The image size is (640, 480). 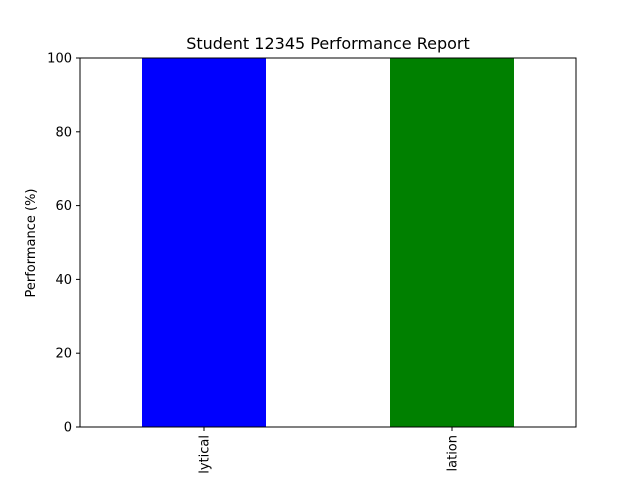 I want to click on y-tick-label: 0, so click(x=68, y=428).